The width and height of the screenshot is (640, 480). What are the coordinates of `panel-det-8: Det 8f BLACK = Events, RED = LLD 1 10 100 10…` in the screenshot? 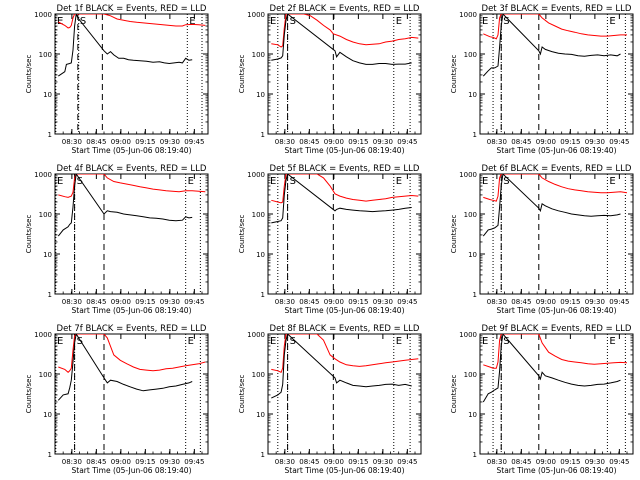 It's located at (330, 399).